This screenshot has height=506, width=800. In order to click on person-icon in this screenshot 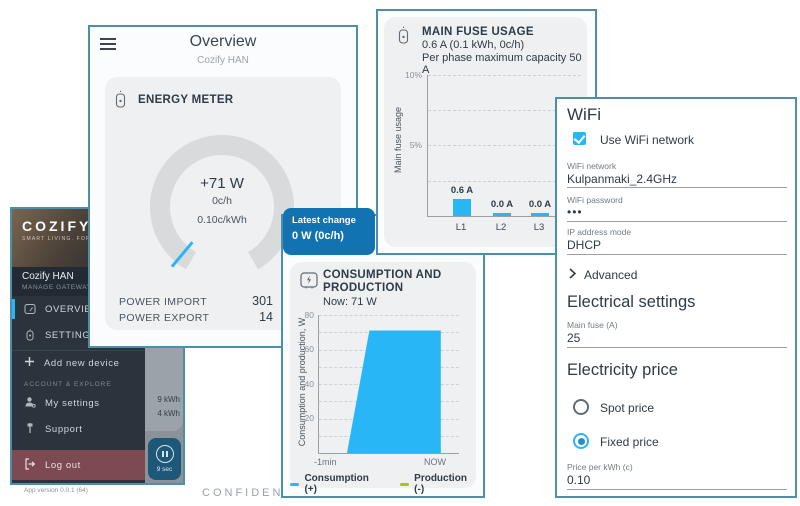, I will do `click(30, 403)`.